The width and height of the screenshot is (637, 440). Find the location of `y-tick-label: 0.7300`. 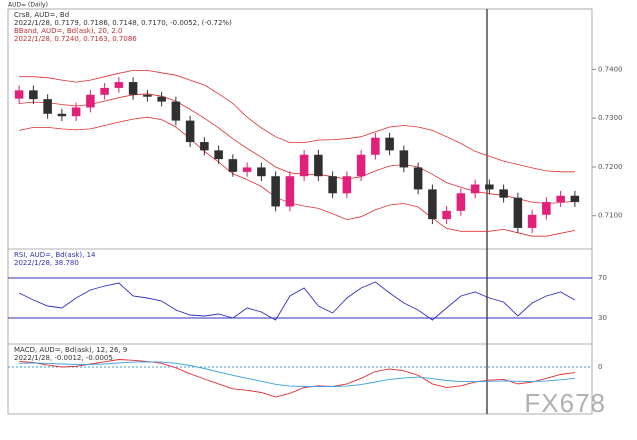

y-tick-label: 0.7300 is located at coordinates (610, 118).